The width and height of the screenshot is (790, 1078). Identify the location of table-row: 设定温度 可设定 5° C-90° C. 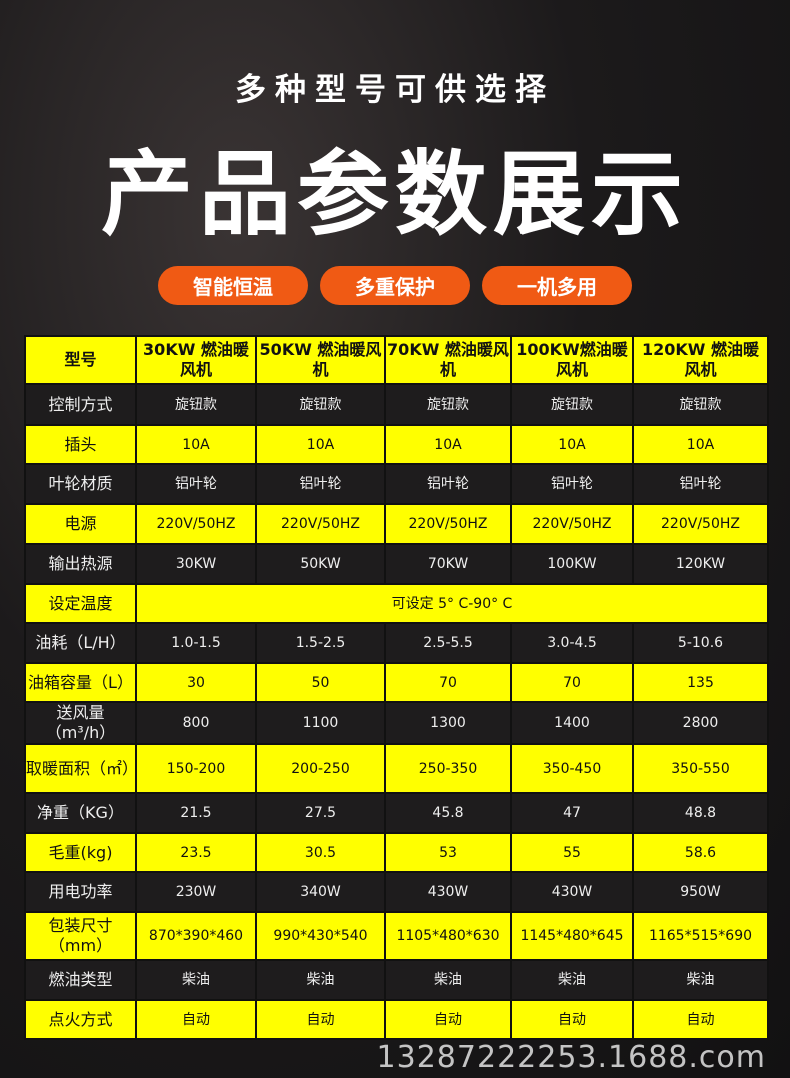
(396, 603).